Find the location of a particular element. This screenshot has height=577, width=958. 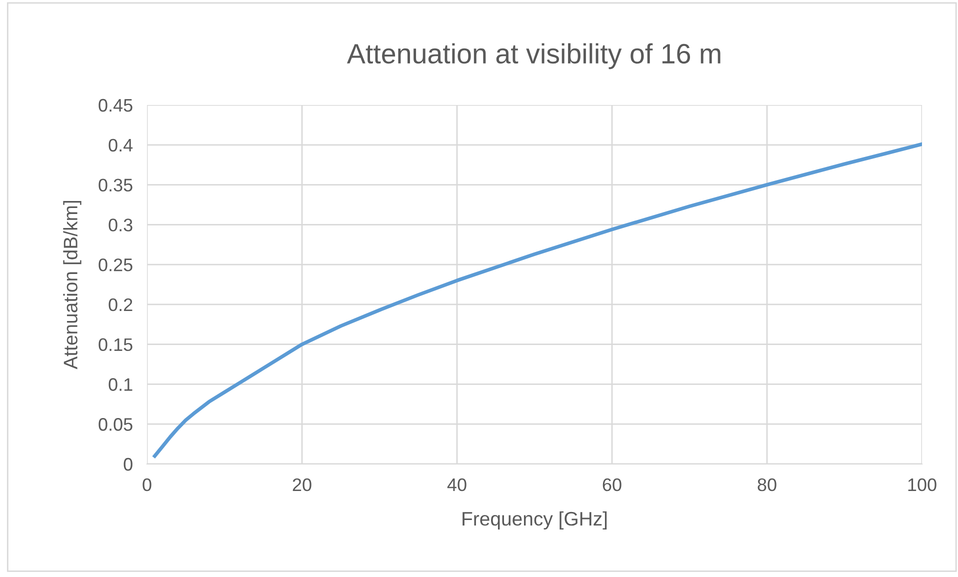

y-tick-label: 0.2 is located at coordinates (120, 305).